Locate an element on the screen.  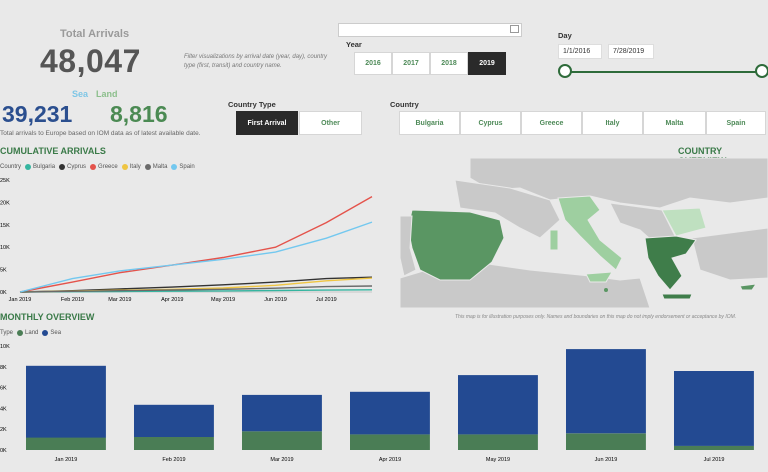
map-land-france is located at coordinates (507, 209).